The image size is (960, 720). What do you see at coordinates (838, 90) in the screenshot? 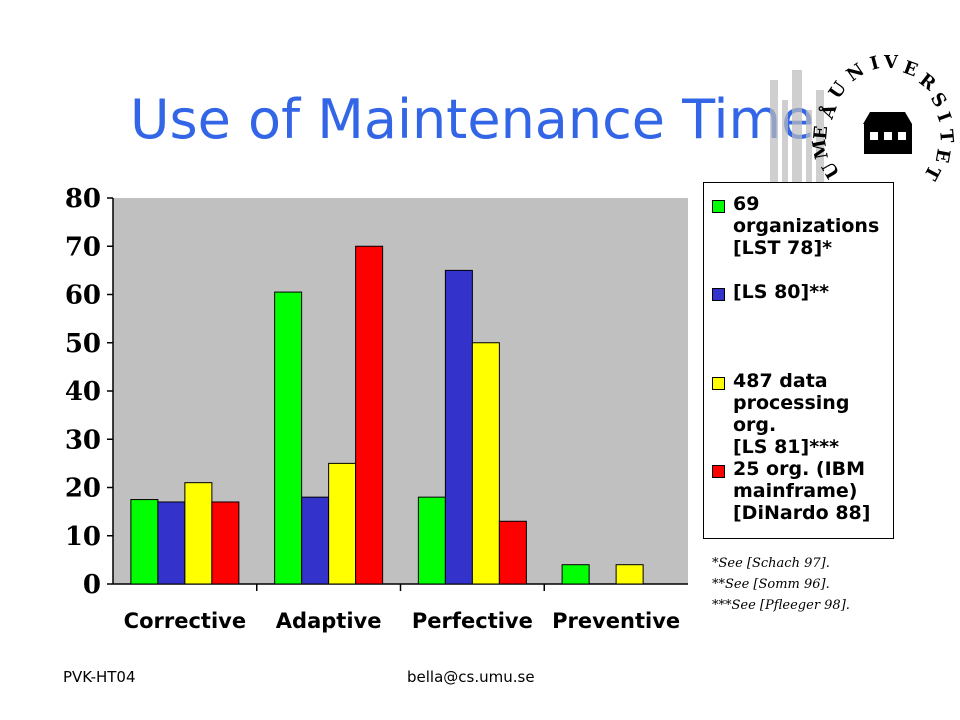
I see `svg-text: U` at bounding box center [838, 90].